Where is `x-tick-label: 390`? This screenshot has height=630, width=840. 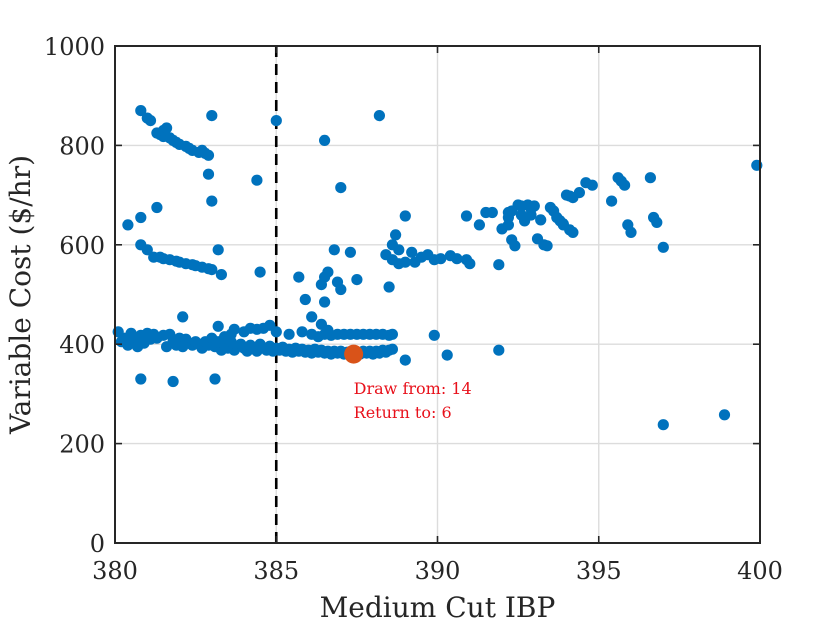
x-tick-label: 390 is located at coordinates (438, 571).